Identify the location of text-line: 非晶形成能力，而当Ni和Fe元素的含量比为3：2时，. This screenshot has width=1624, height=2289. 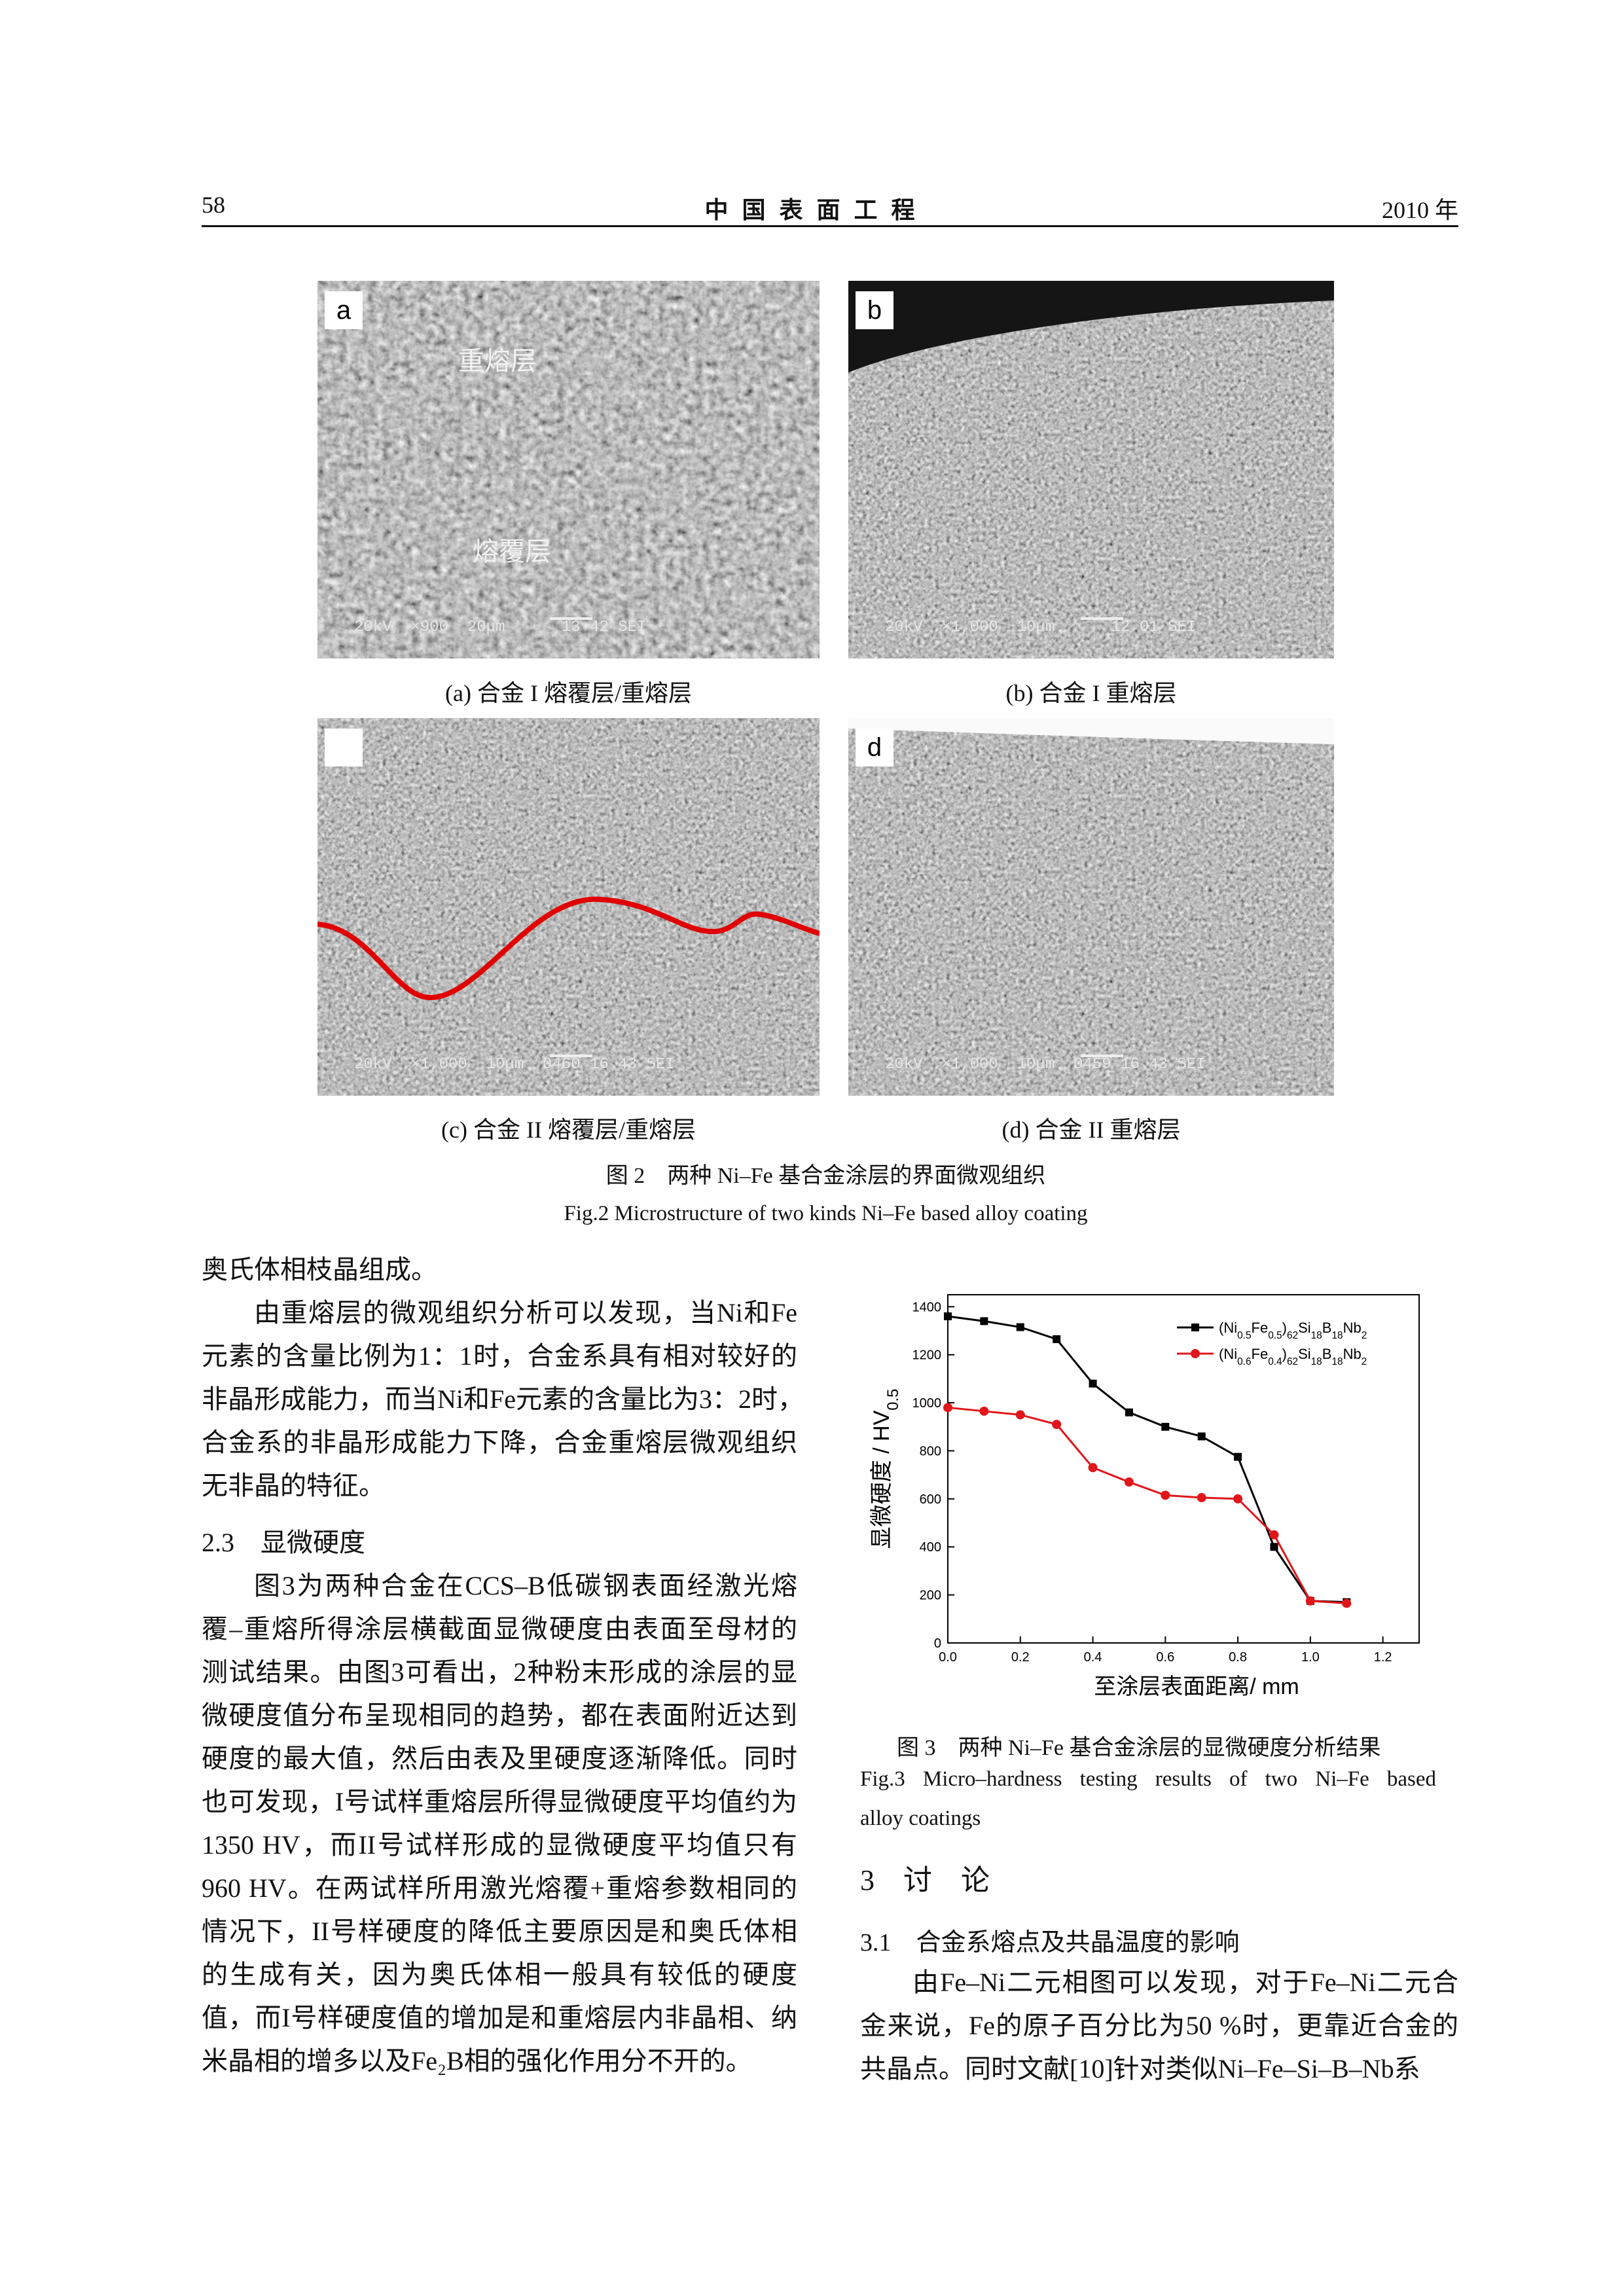
(503, 1399).